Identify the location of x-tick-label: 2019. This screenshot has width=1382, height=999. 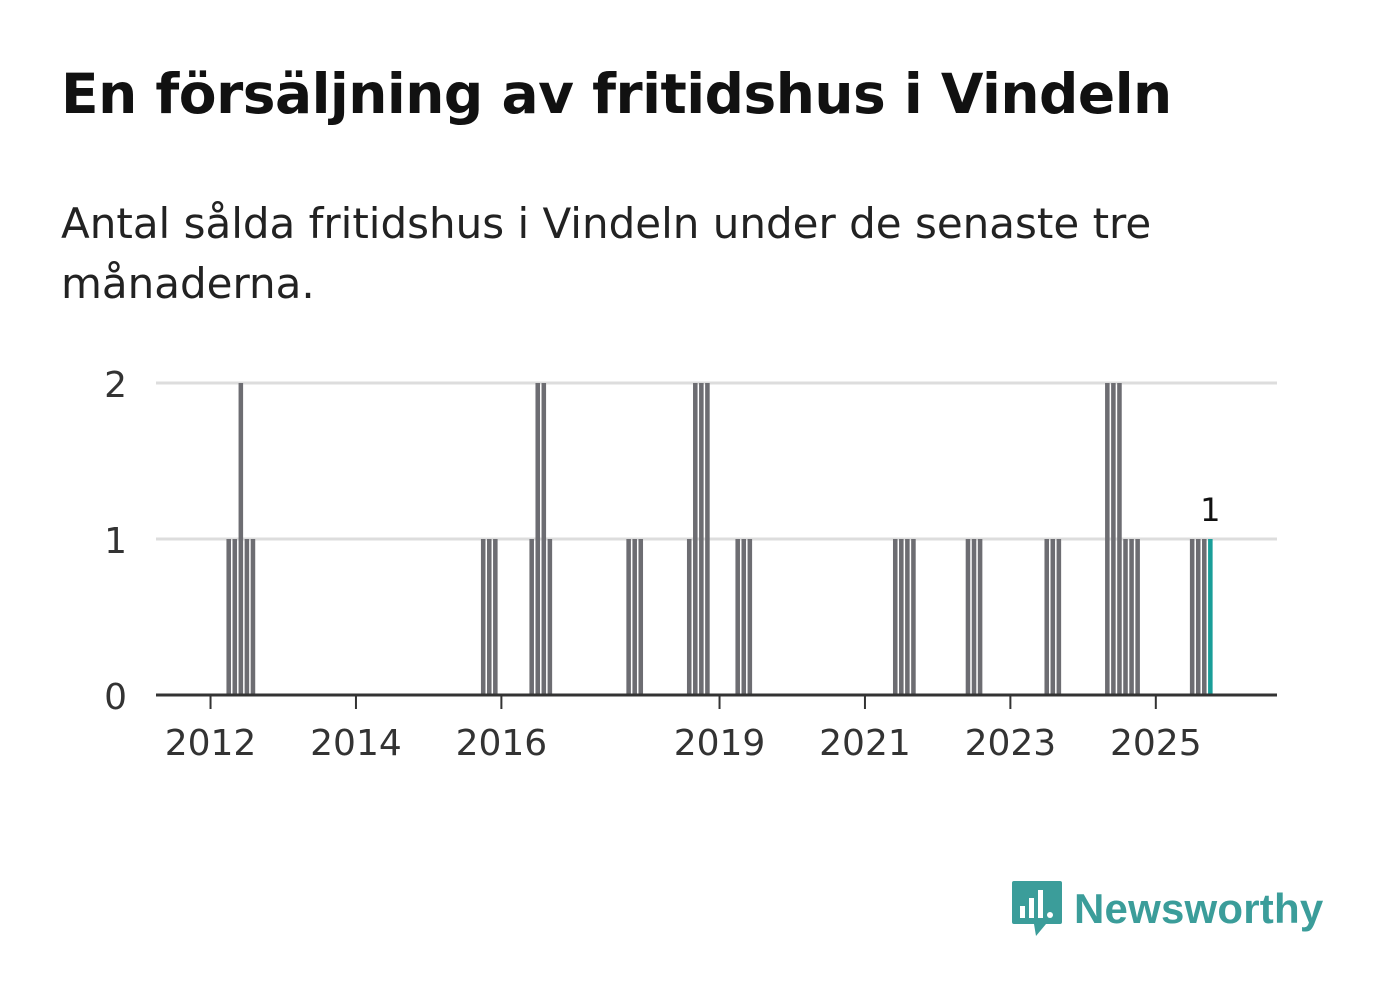
(720, 743).